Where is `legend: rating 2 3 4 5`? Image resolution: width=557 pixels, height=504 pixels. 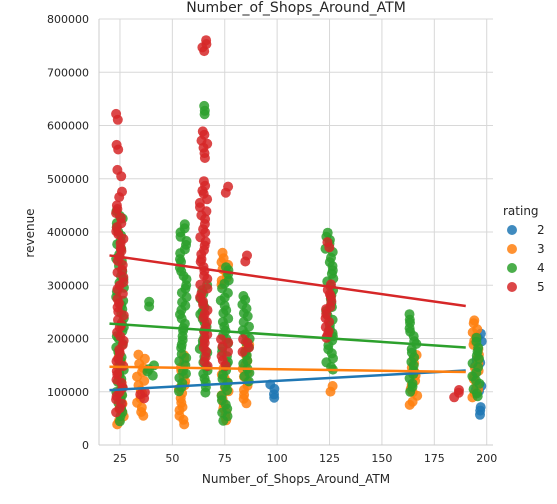
legend: rating 2 3 4 5 is located at coordinates (524, 249).